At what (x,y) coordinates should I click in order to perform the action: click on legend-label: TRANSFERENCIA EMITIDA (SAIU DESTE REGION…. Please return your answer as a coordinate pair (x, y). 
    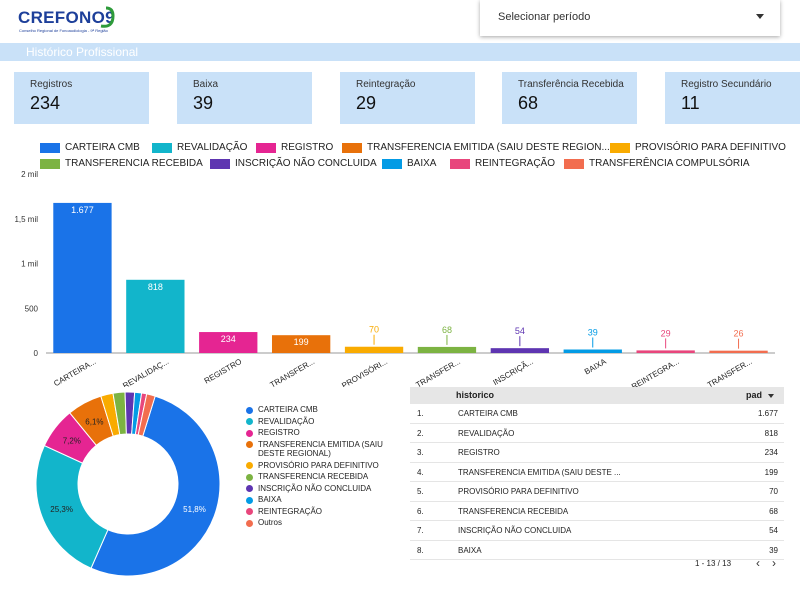
    Looking at the image, I should click on (320, 449).